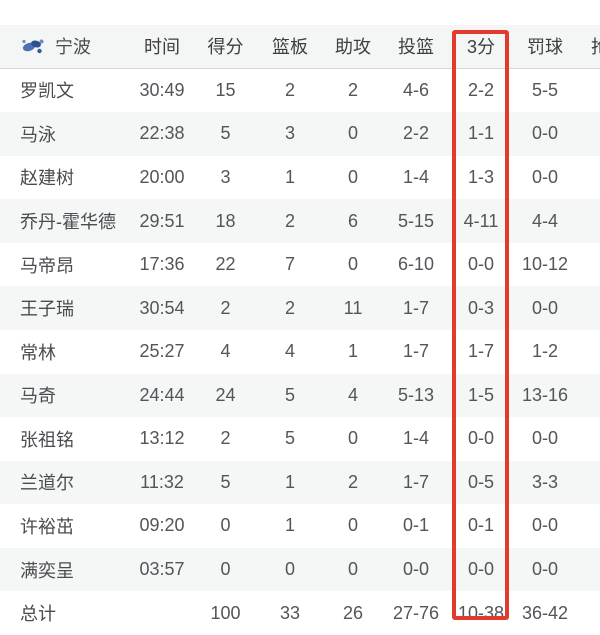  I want to click on player-row: 赵建树 20:00 3 1 0 1-4 1-3 0-0, so click(300, 178).